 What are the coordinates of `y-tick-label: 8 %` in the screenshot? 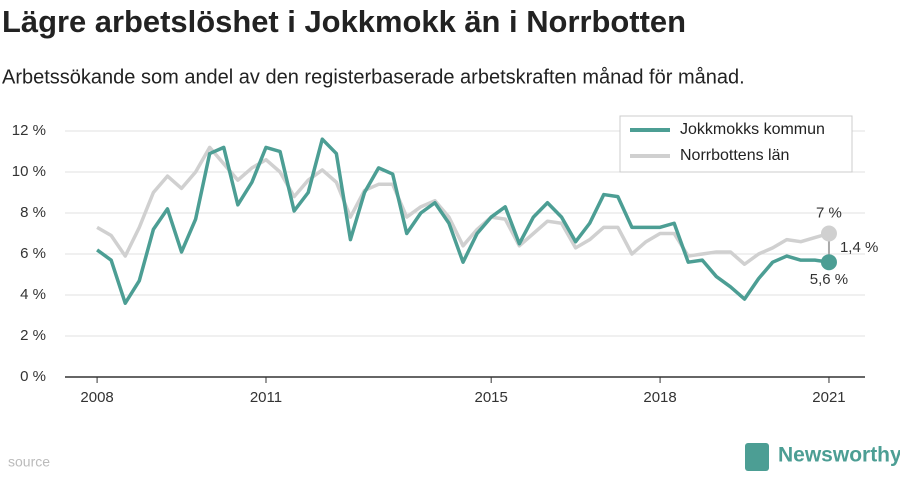 It's located at (33, 212).